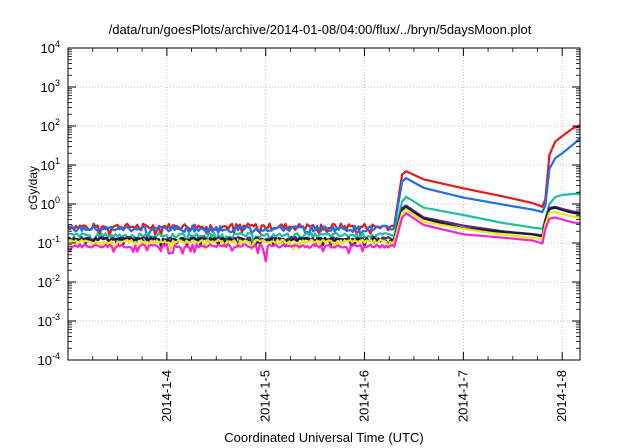 This screenshot has width=640, height=448. What do you see at coordinates (364, 396) in the screenshot?
I see `x-tick-label: 2014-1-6` at bounding box center [364, 396].